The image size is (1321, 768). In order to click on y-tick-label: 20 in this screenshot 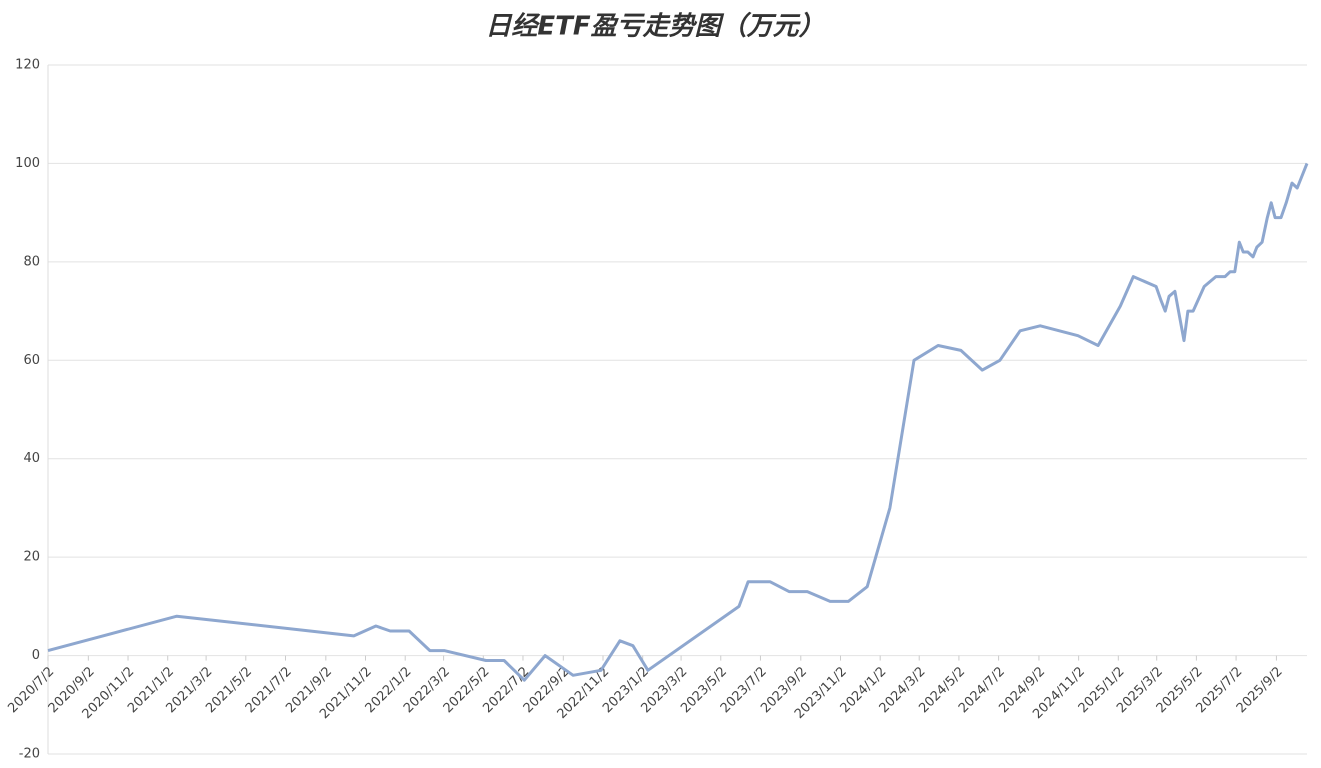, I will do `click(31, 557)`.